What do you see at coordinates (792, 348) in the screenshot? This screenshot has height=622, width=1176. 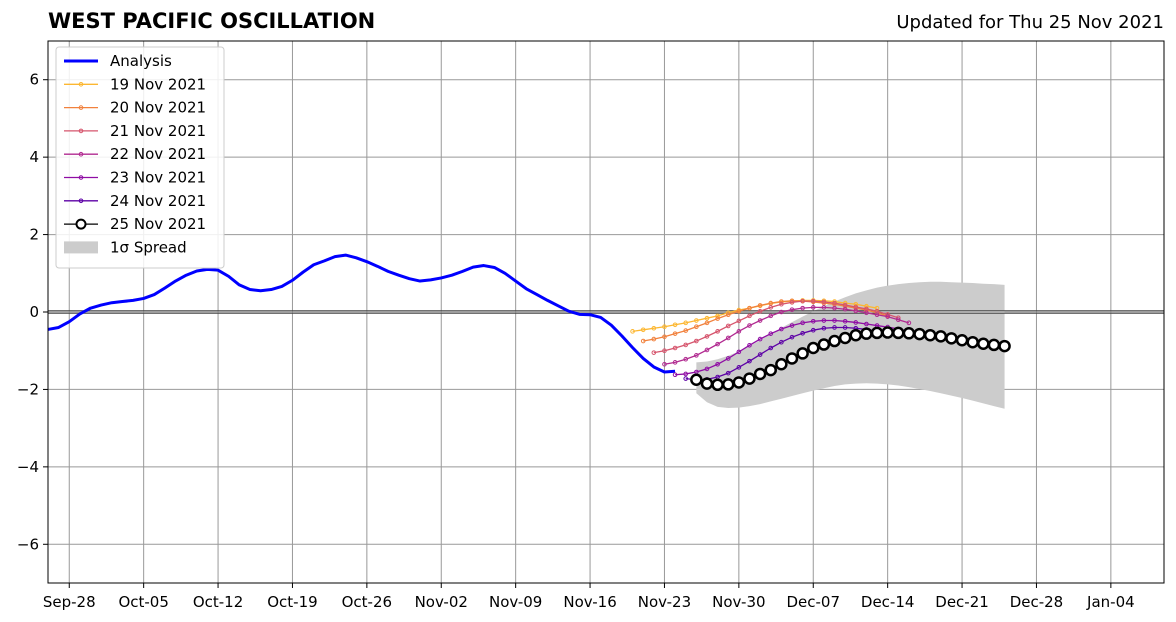 I see `forecast-series` at bounding box center [792, 348].